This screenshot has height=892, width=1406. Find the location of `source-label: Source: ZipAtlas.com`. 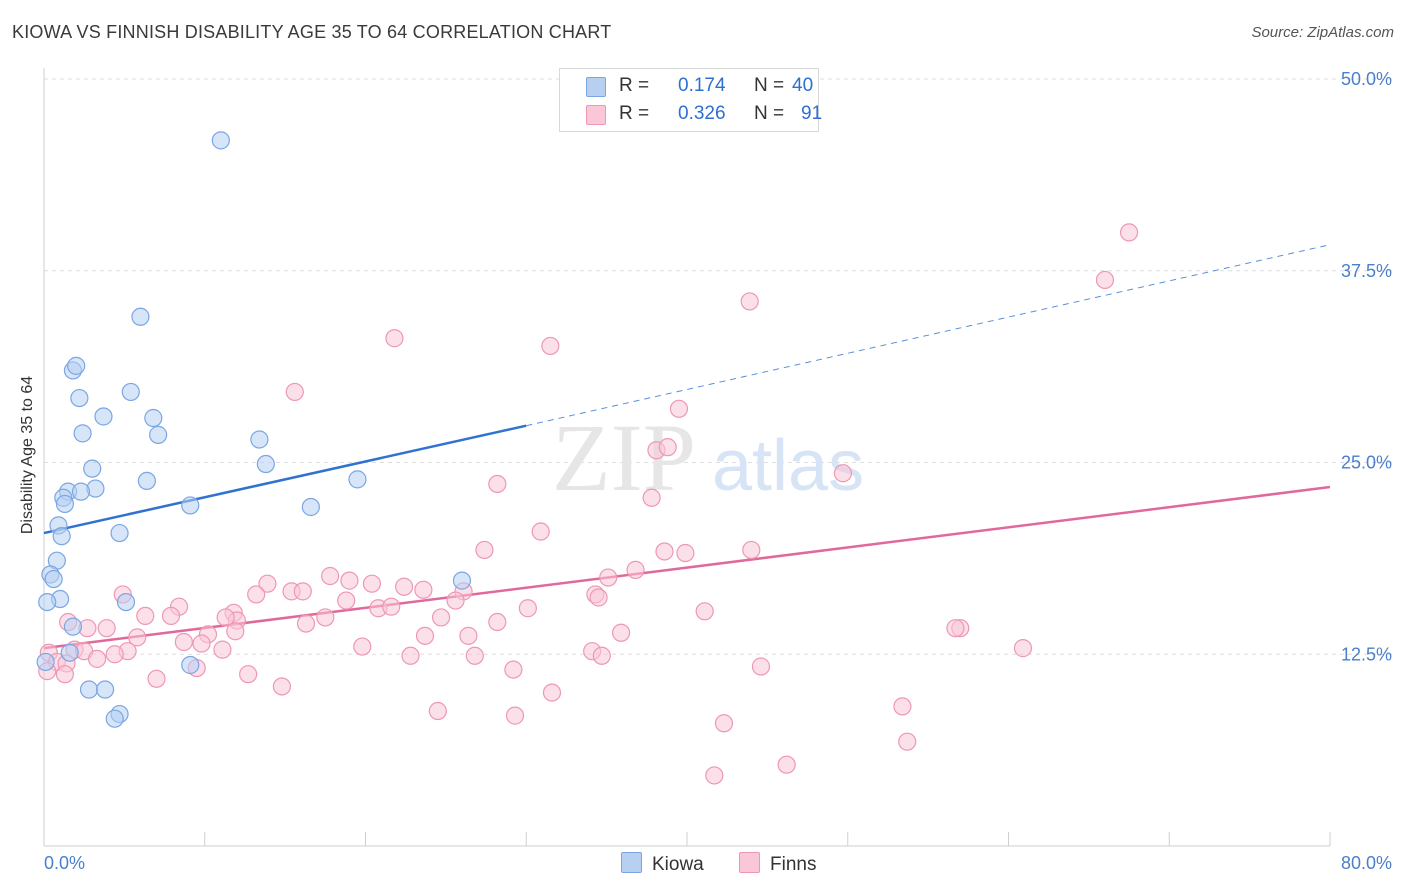

source-label: Source: ZipAtlas.com is located at coordinates (1322, 32).